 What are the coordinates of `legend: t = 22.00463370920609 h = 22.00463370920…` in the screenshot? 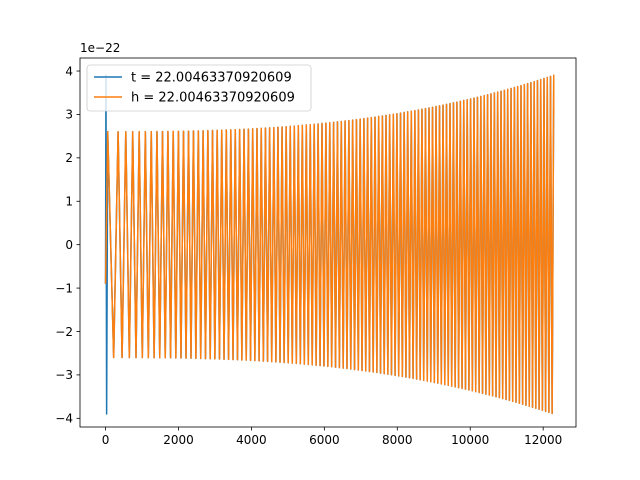 It's located at (199, 88).